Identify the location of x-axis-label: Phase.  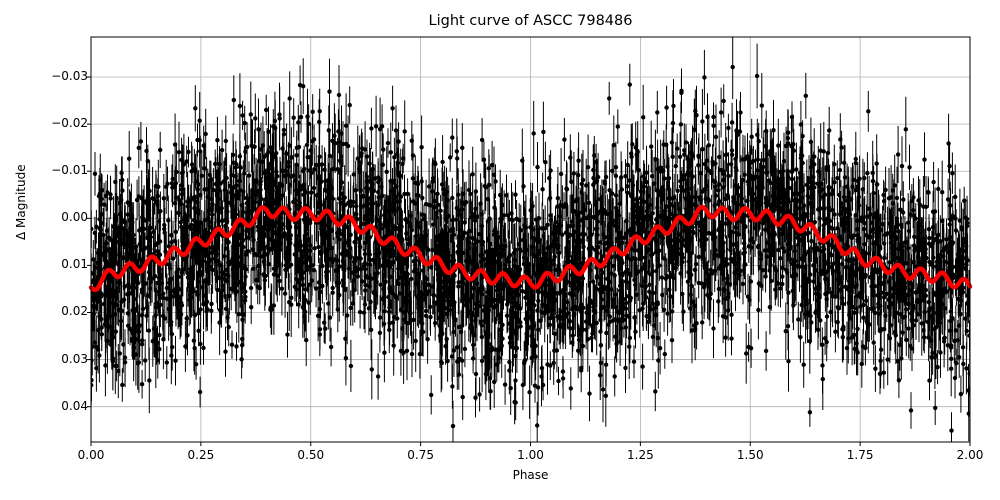
(530, 475).